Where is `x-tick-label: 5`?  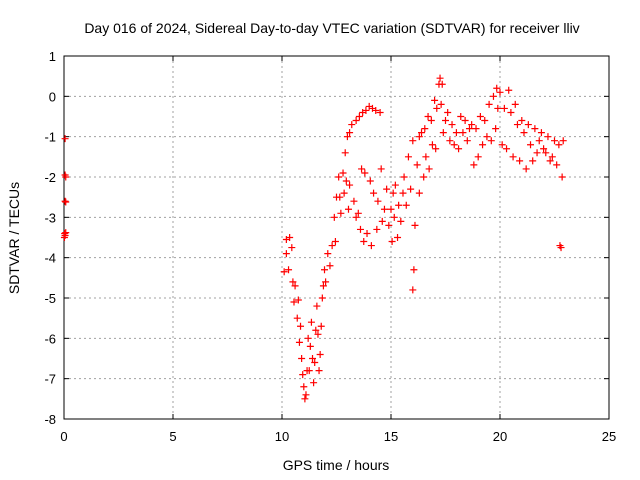
x-tick-label: 5 is located at coordinates (172, 436).